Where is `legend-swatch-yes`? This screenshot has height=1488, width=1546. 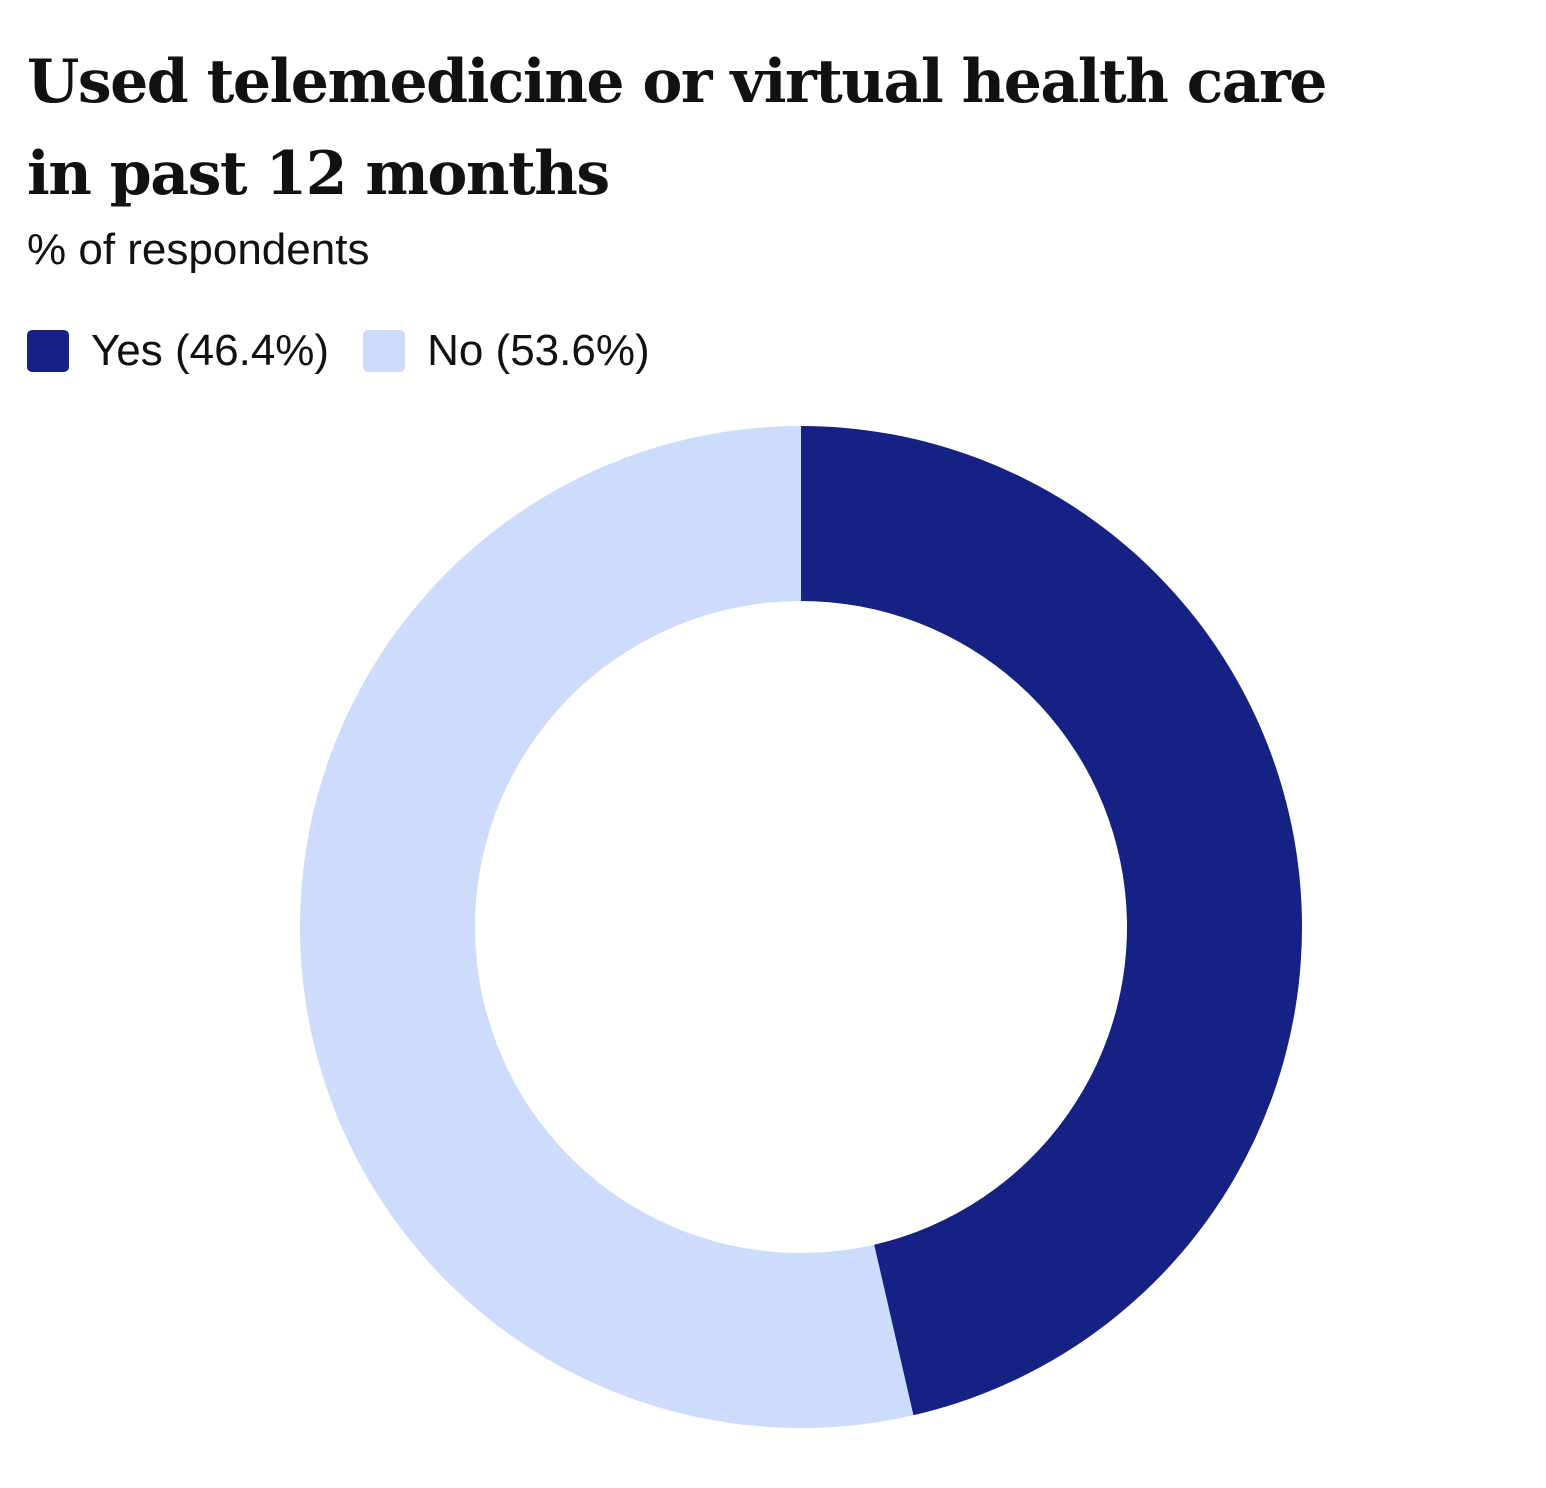
legend-swatch-yes is located at coordinates (48, 351).